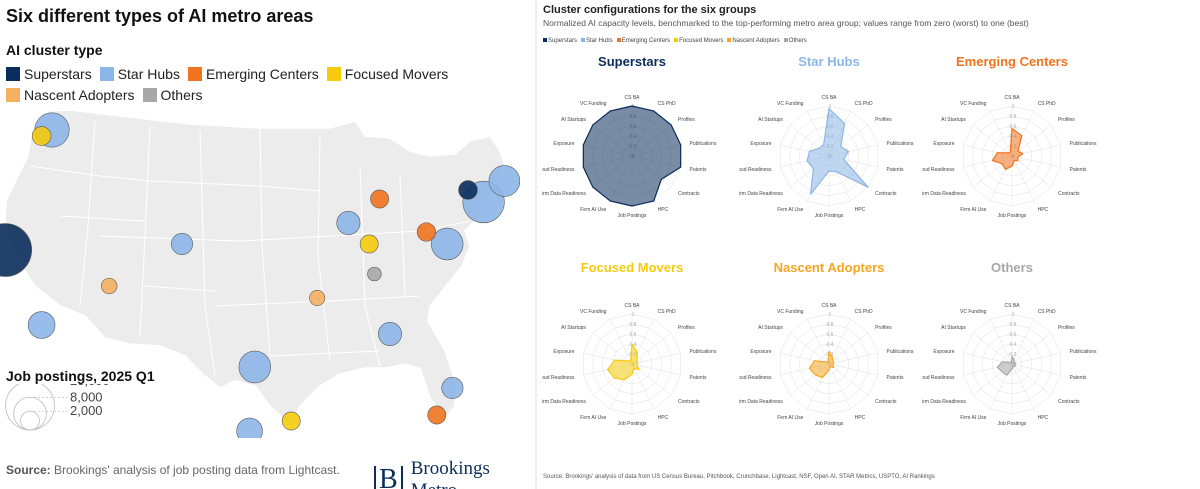  I want to click on legend-item-nascent-adopters: Nascent Adopters, so click(70, 95).